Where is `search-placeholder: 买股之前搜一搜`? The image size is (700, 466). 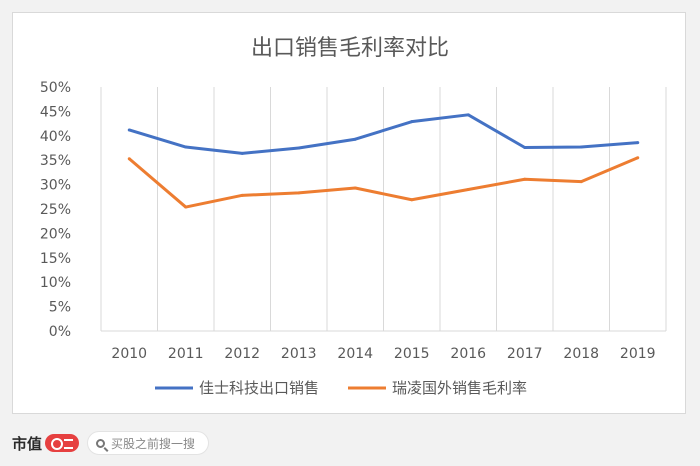
search-placeholder: 买股之前搜一搜 is located at coordinates (153, 443).